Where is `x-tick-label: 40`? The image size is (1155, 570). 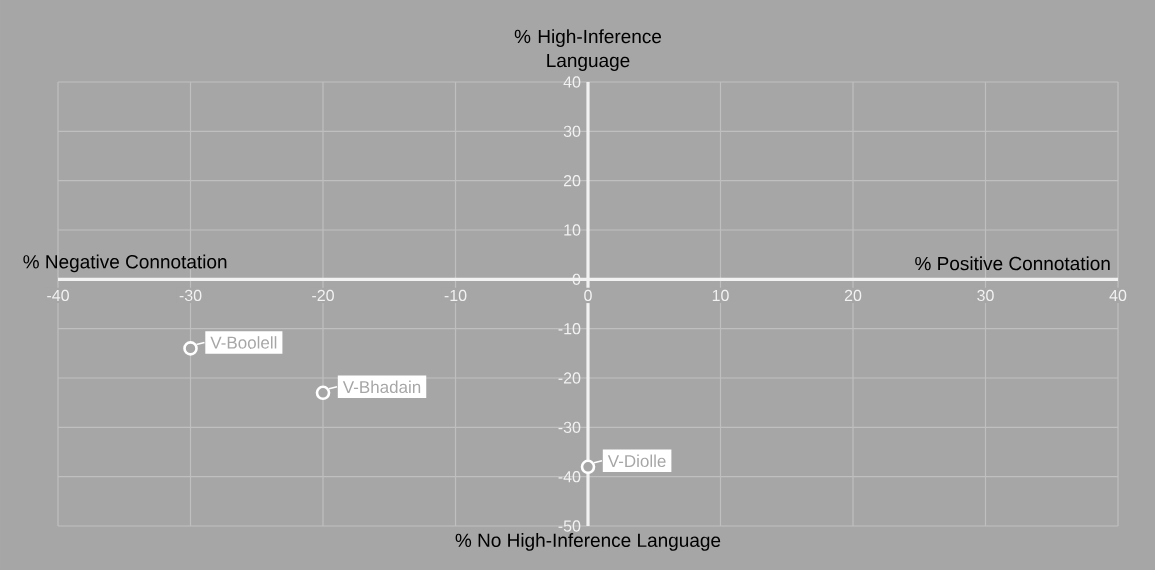 x-tick-label: 40 is located at coordinates (1118, 295).